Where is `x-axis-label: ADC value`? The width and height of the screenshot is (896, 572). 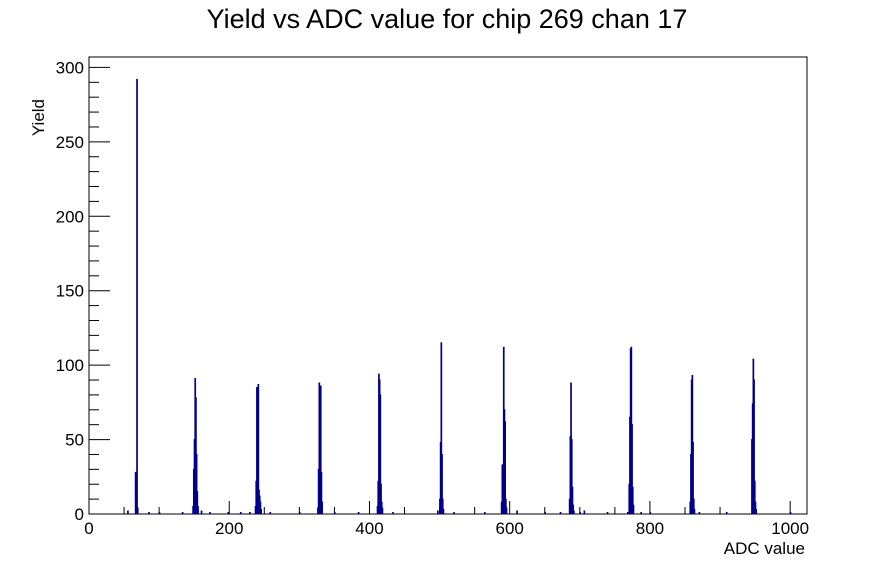
x-axis-label: ADC value is located at coordinates (764, 548).